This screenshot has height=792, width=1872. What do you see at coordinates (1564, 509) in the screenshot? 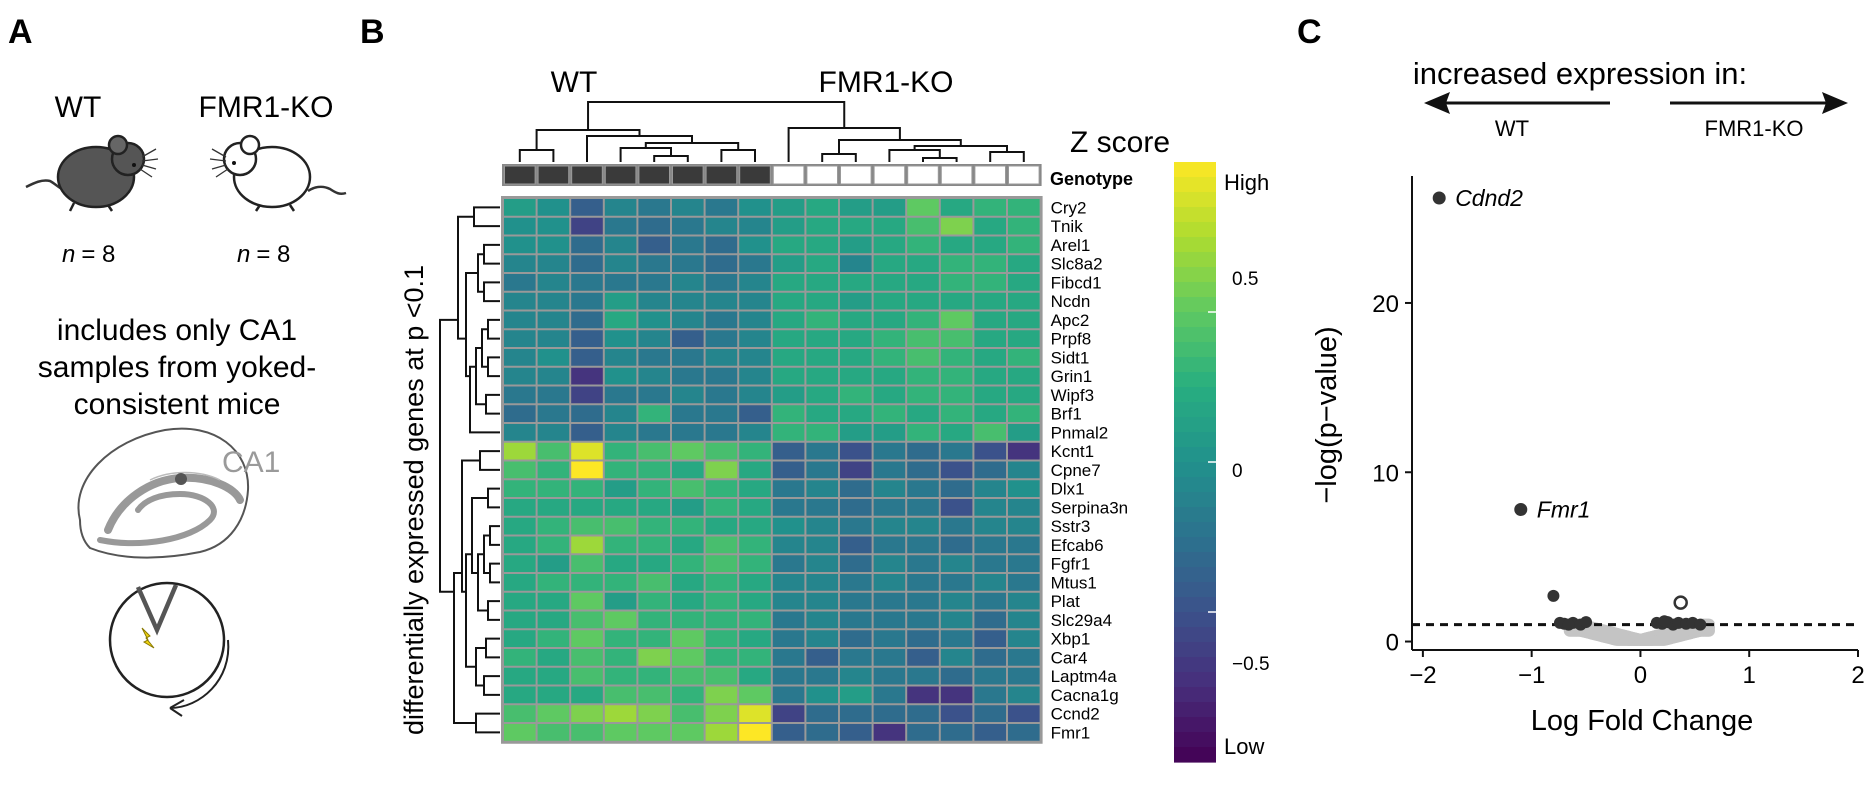
I see `point-gene-label: Fmr1` at bounding box center [1564, 509].